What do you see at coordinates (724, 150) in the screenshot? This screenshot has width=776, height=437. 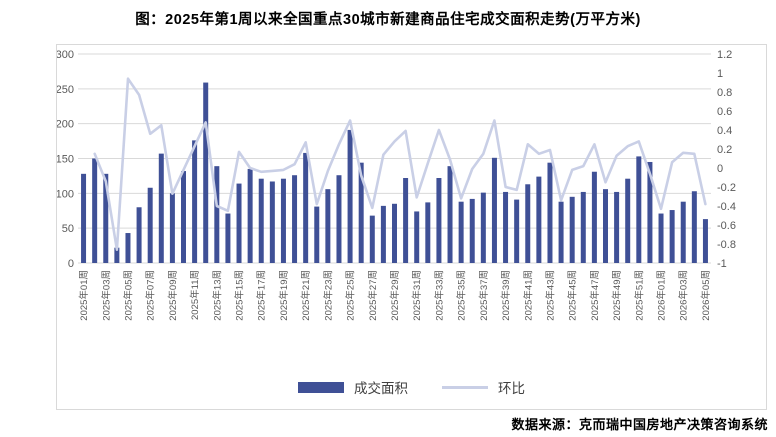 I see `right-axis-tick-label: 0.2` at bounding box center [724, 150].